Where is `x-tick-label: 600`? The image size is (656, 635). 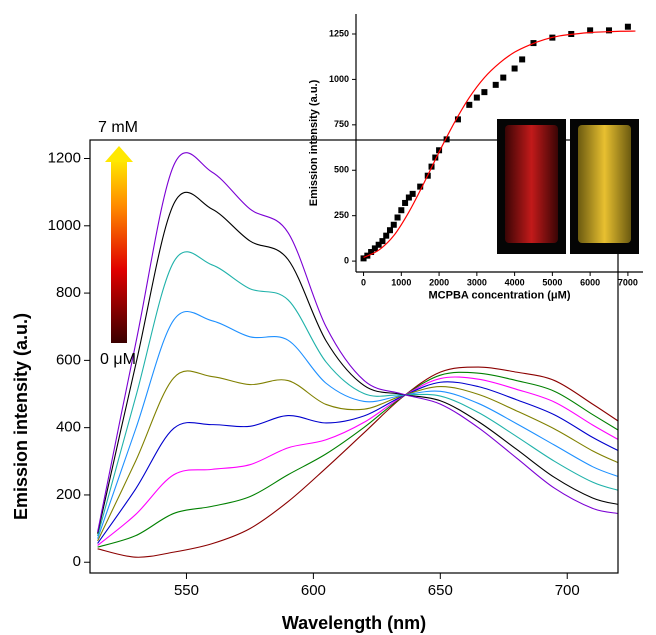
x-tick-label: 600 is located at coordinates (313, 590).